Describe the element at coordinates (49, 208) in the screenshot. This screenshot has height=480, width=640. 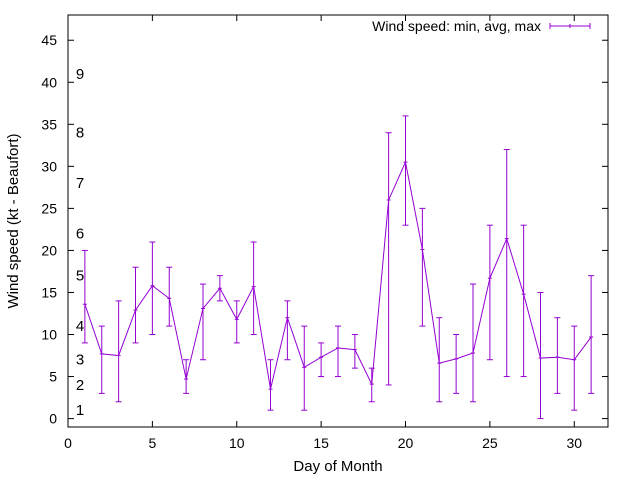
I see `y-tick-label: 25` at that location.